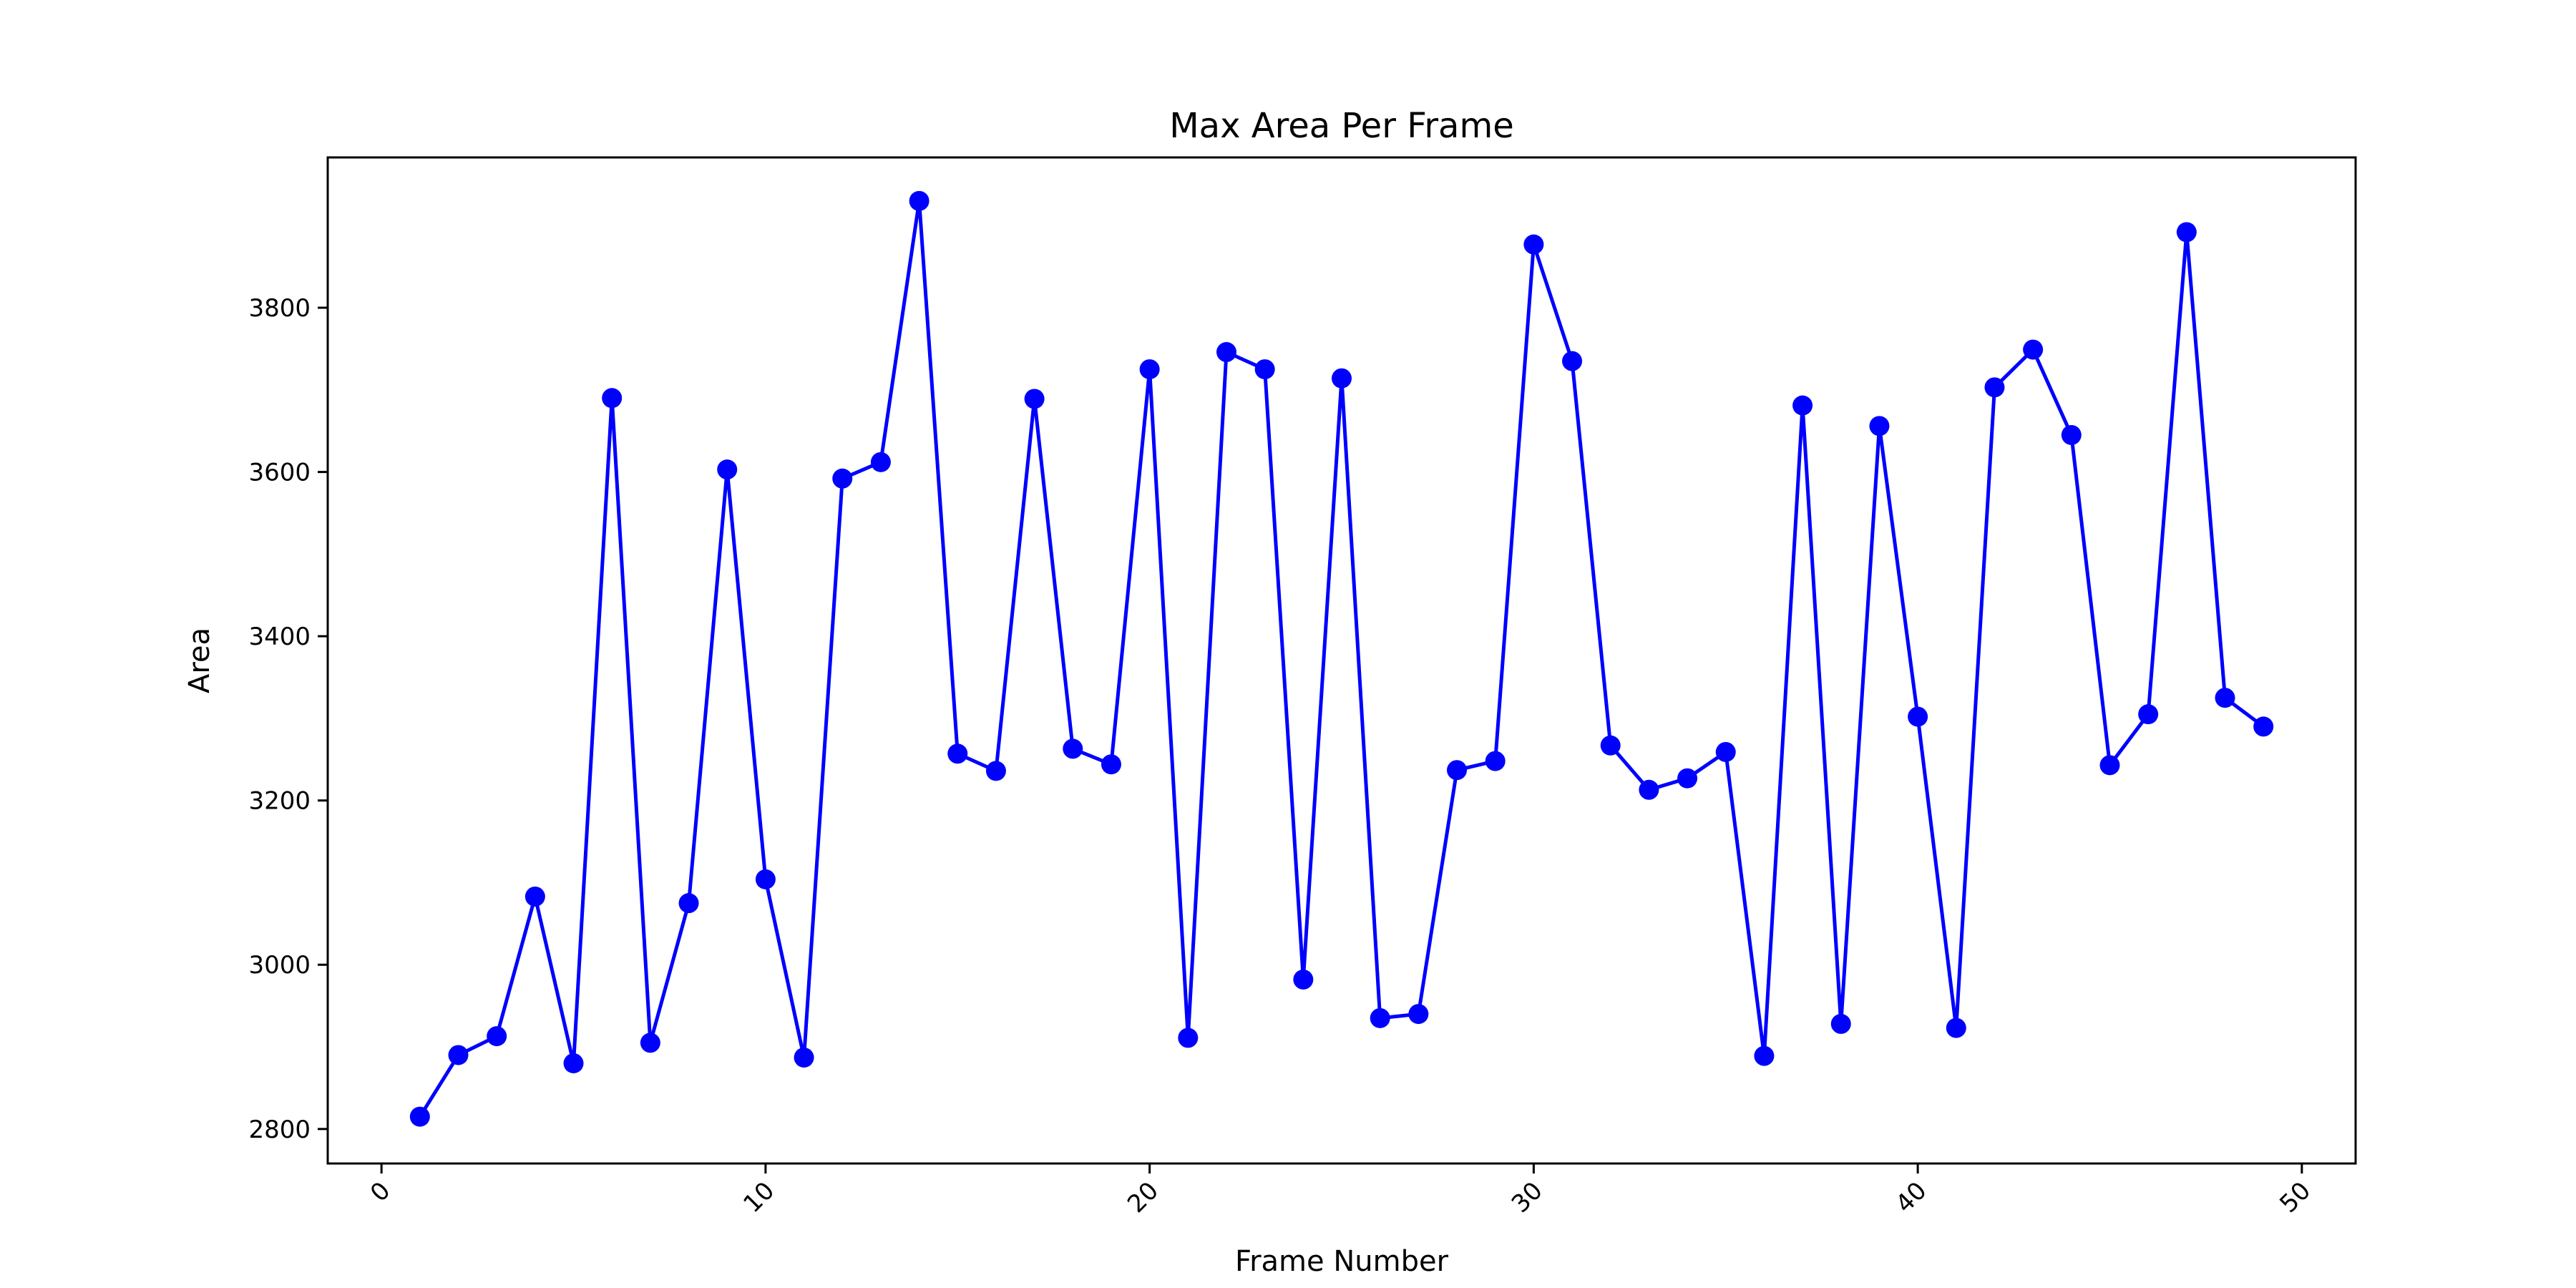 The width and height of the screenshot is (2576, 1288). Describe the element at coordinates (279, 637) in the screenshot. I see `y-tick-label: 3400` at that location.